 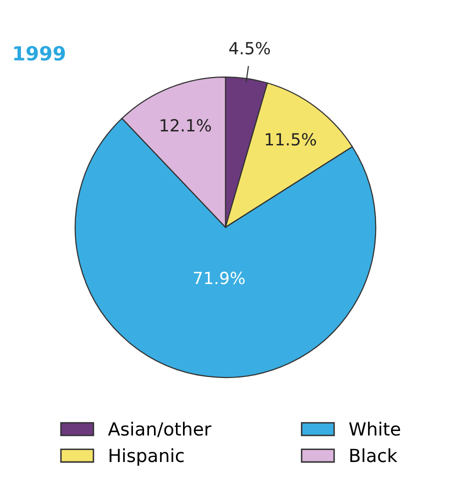 What do you see at coordinates (374, 429) in the screenshot?
I see `legend-label: White` at bounding box center [374, 429].